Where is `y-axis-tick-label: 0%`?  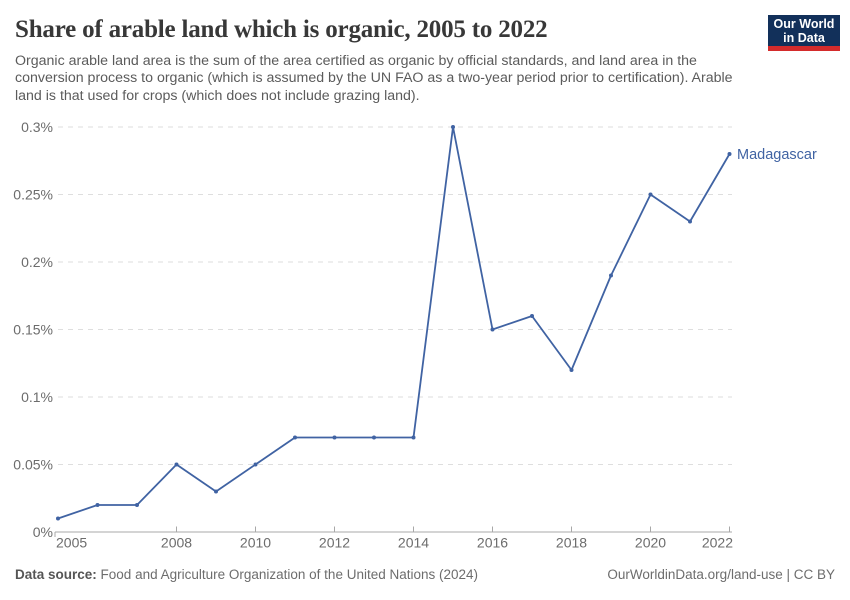
y-axis-tick-label: 0% is located at coordinates (43, 532).